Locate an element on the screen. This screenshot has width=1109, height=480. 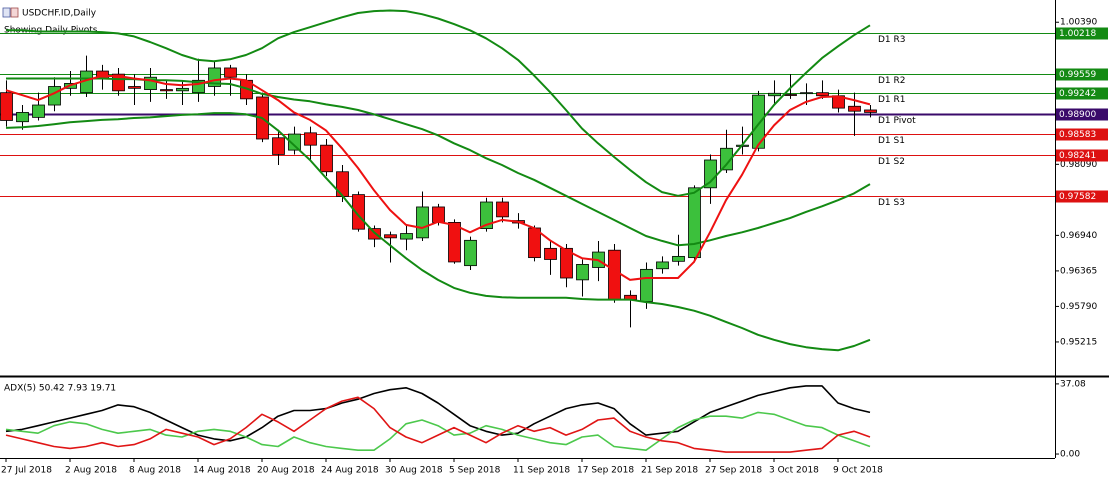
y-tick-label: 1.00390 is located at coordinates (1078, 23).